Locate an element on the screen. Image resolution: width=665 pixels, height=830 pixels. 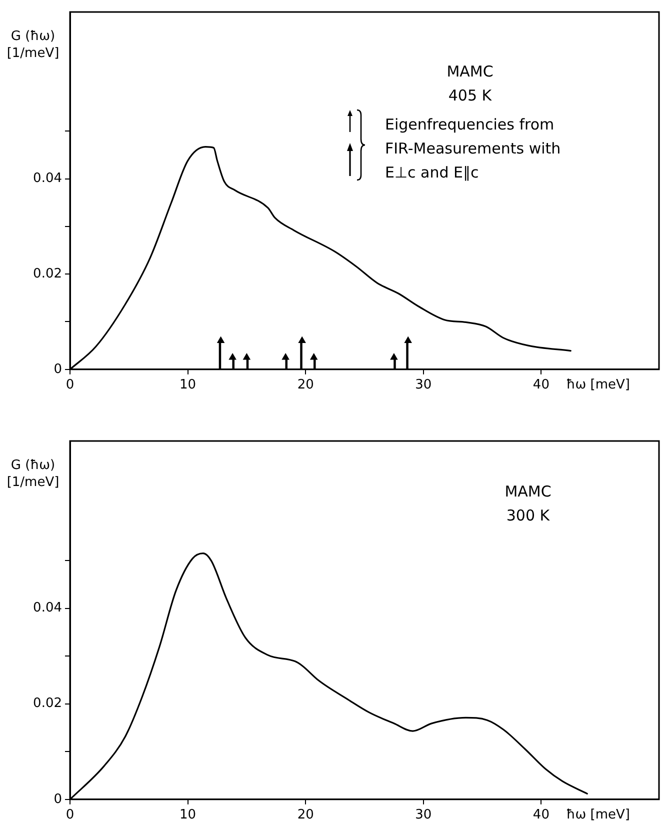
annotation: MAMC 300 K is located at coordinates (528, 503).